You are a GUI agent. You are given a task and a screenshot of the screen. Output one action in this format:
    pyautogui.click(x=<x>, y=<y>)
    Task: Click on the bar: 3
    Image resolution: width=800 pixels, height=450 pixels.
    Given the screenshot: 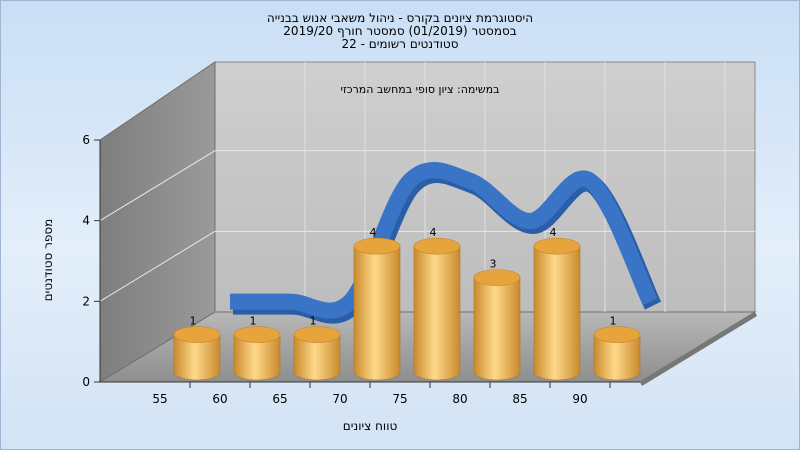 What is the action you would take?
    pyautogui.click(x=497, y=319)
    